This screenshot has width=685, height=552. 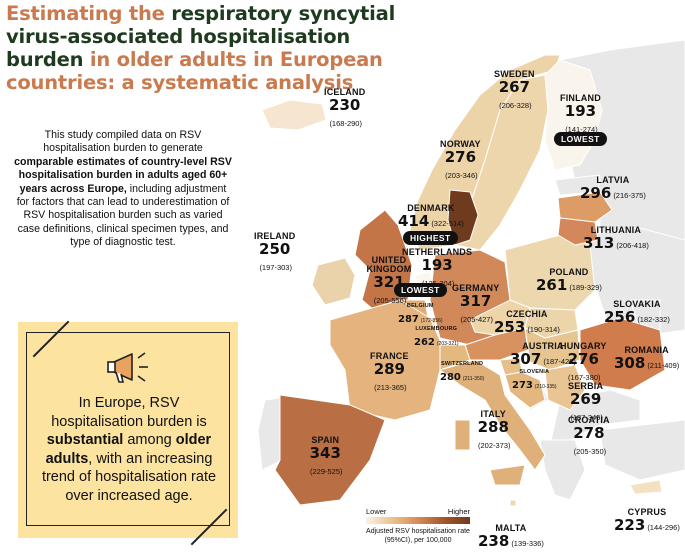 I want to click on label-austria: AUSTRIA 307 (187-428), so click(x=543, y=355).